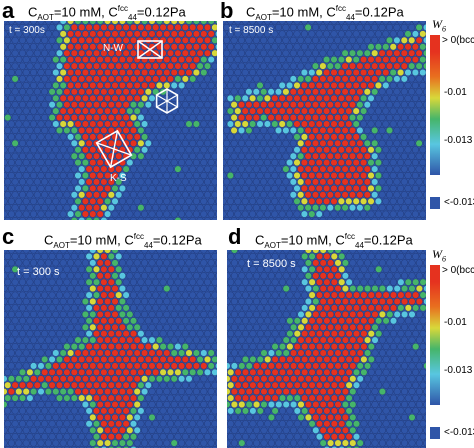 The height and width of the screenshot is (448, 474). Describe the element at coordinates (107, 13) in the screenshot. I see `caption-a: CAOT=10 mM, Cfcc44=0.12Pa` at that location.